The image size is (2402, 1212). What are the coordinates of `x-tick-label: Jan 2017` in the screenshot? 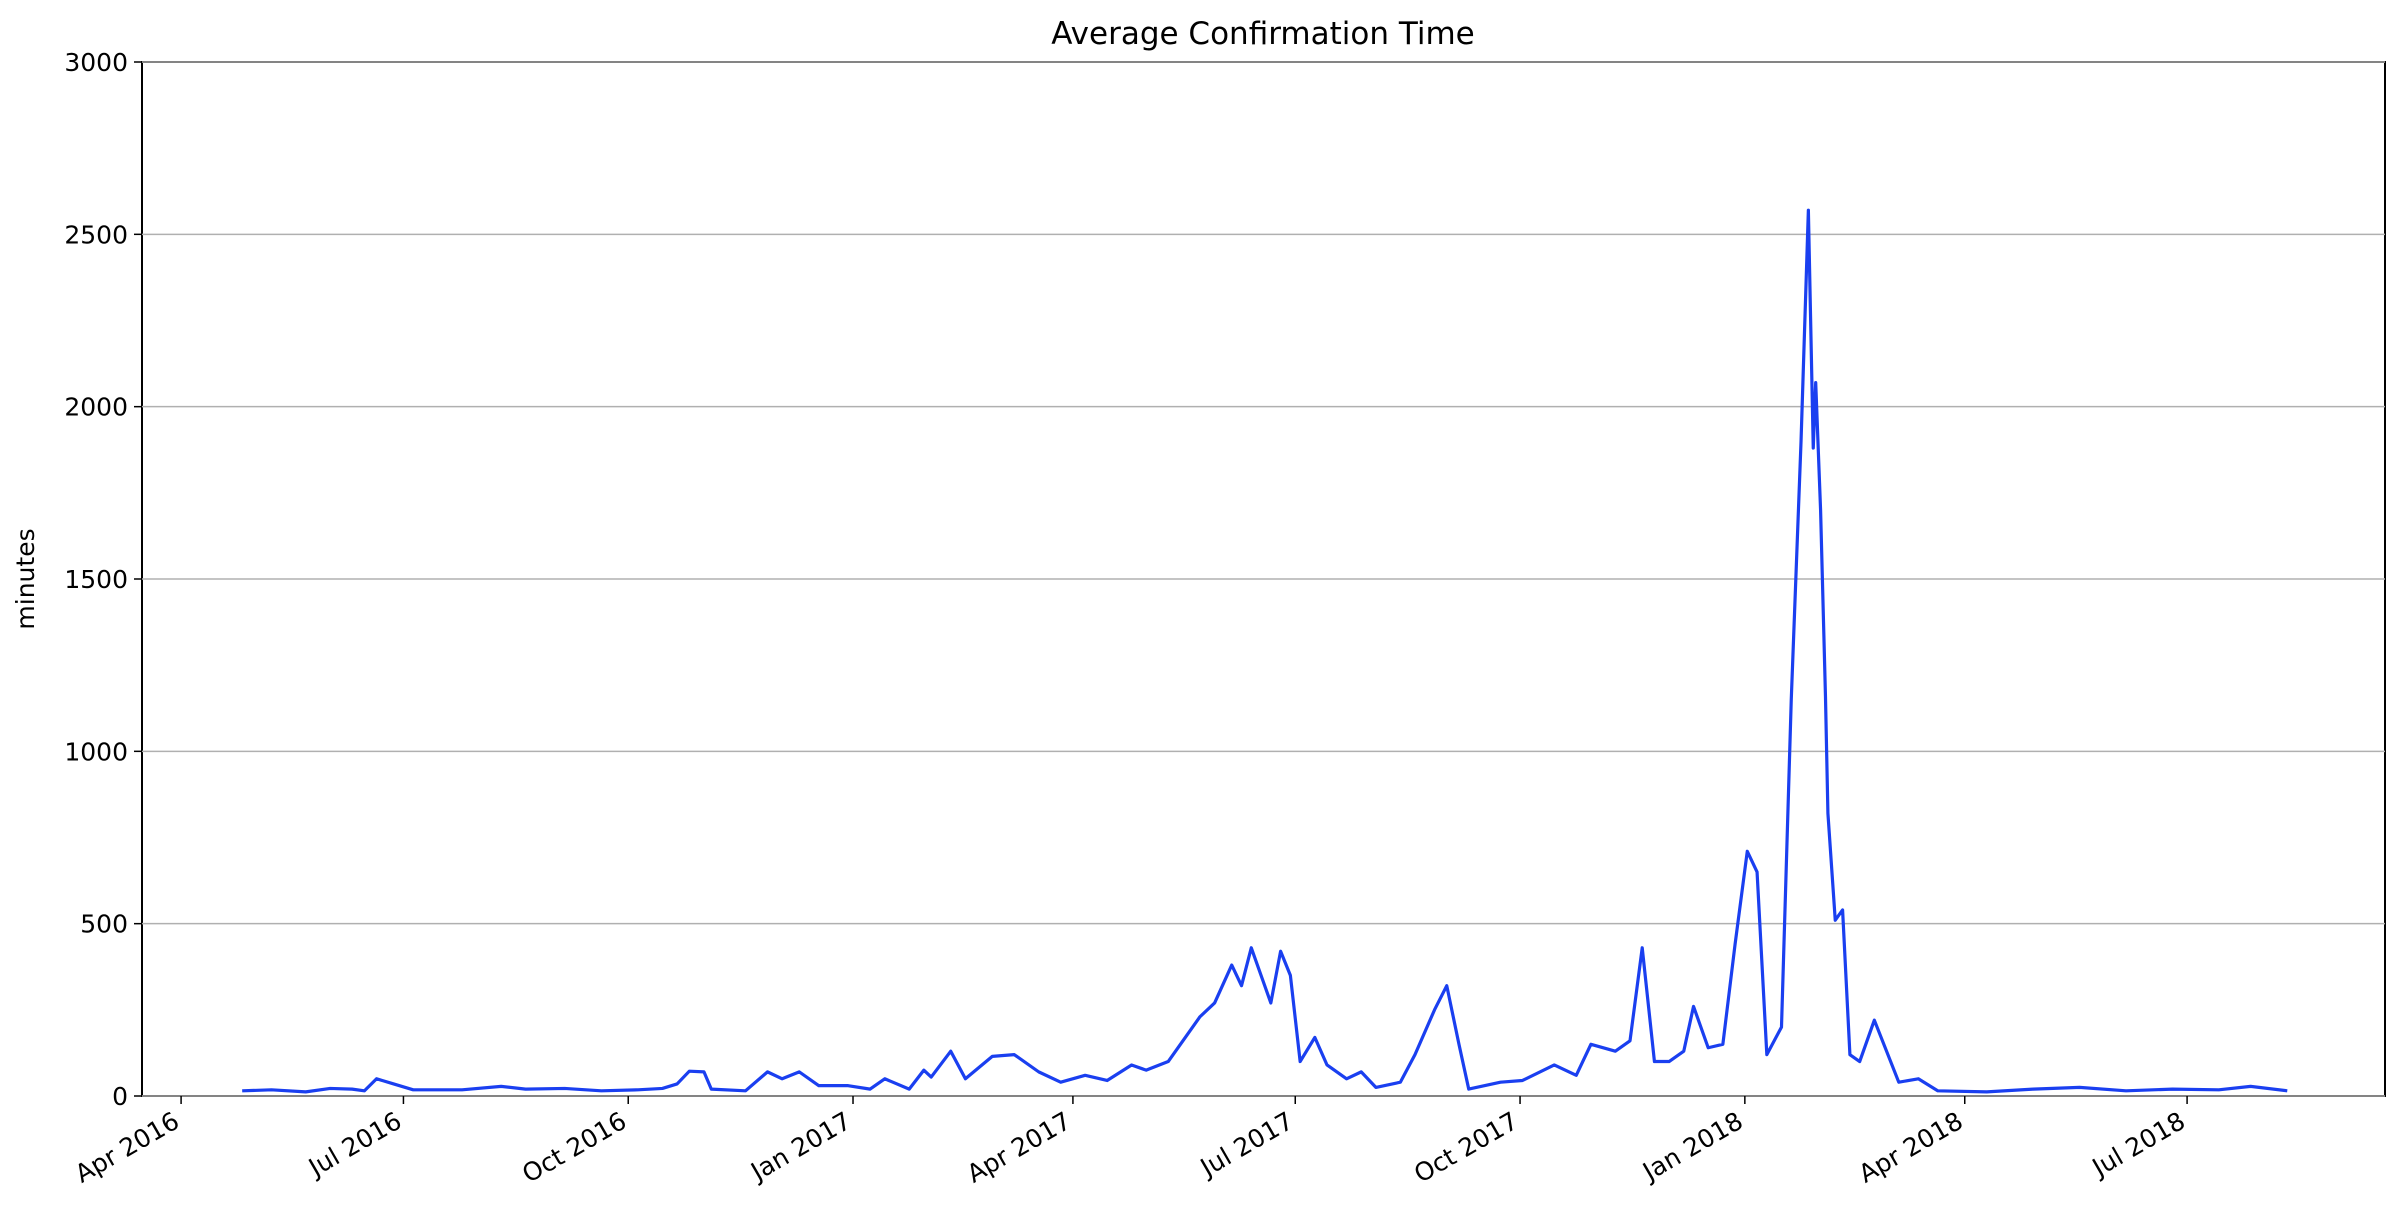 It's located at (800, 1146).